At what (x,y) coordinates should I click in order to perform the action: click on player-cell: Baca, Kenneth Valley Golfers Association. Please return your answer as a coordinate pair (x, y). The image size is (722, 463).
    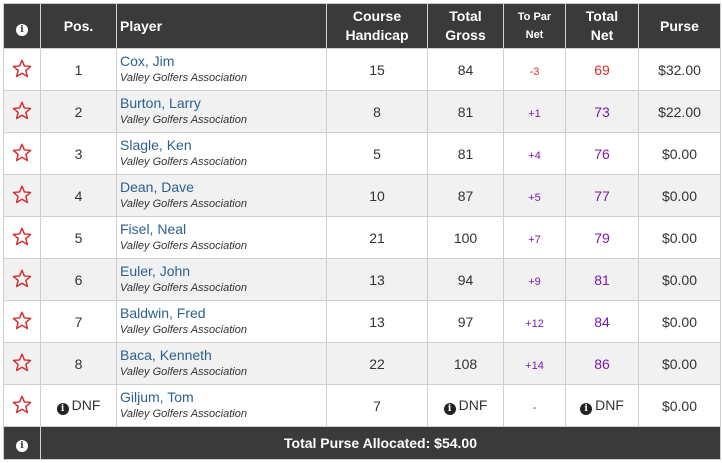
    Looking at the image, I should click on (221, 363).